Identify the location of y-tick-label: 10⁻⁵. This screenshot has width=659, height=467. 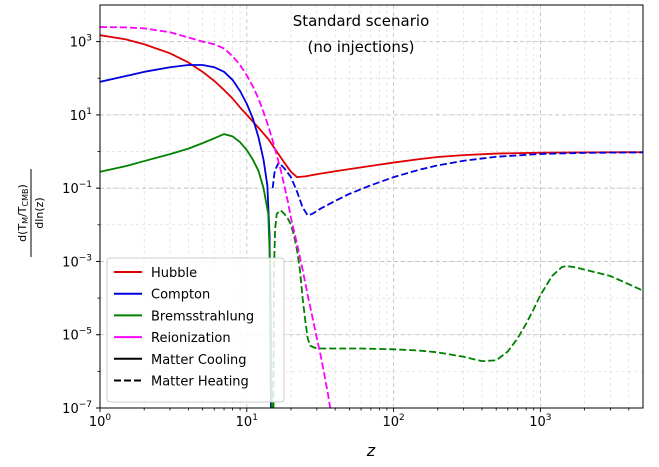
(77, 335).